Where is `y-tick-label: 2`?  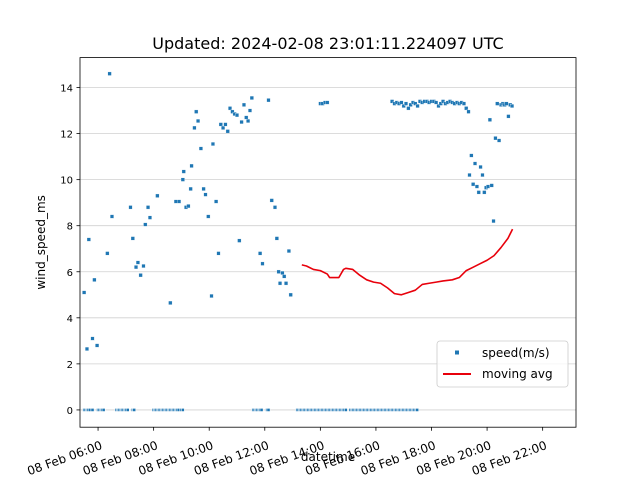
y-tick-label: 2 is located at coordinates (70, 365).